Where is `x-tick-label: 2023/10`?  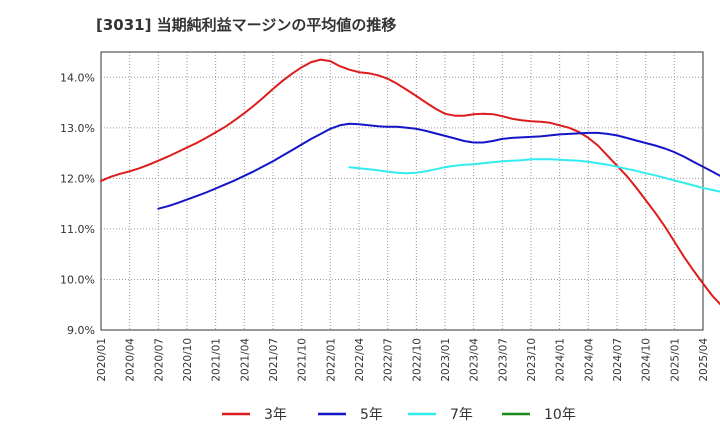 x-tick-label: 2023/10 is located at coordinates (532, 360).